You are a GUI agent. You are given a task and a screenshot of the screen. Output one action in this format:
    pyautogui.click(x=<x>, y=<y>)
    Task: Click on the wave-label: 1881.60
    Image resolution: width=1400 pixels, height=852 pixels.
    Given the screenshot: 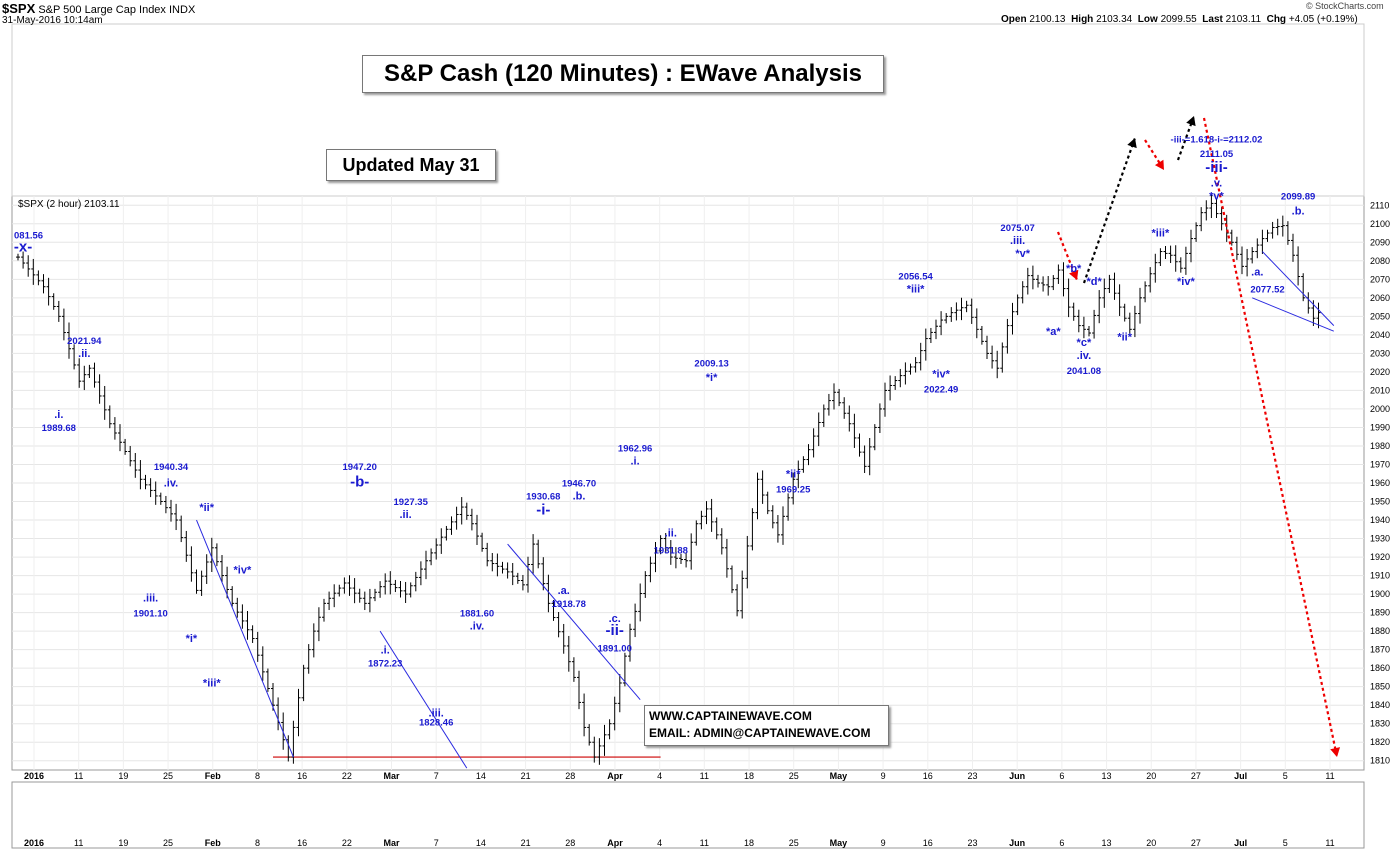 What is the action you would take?
    pyautogui.click(x=477, y=613)
    